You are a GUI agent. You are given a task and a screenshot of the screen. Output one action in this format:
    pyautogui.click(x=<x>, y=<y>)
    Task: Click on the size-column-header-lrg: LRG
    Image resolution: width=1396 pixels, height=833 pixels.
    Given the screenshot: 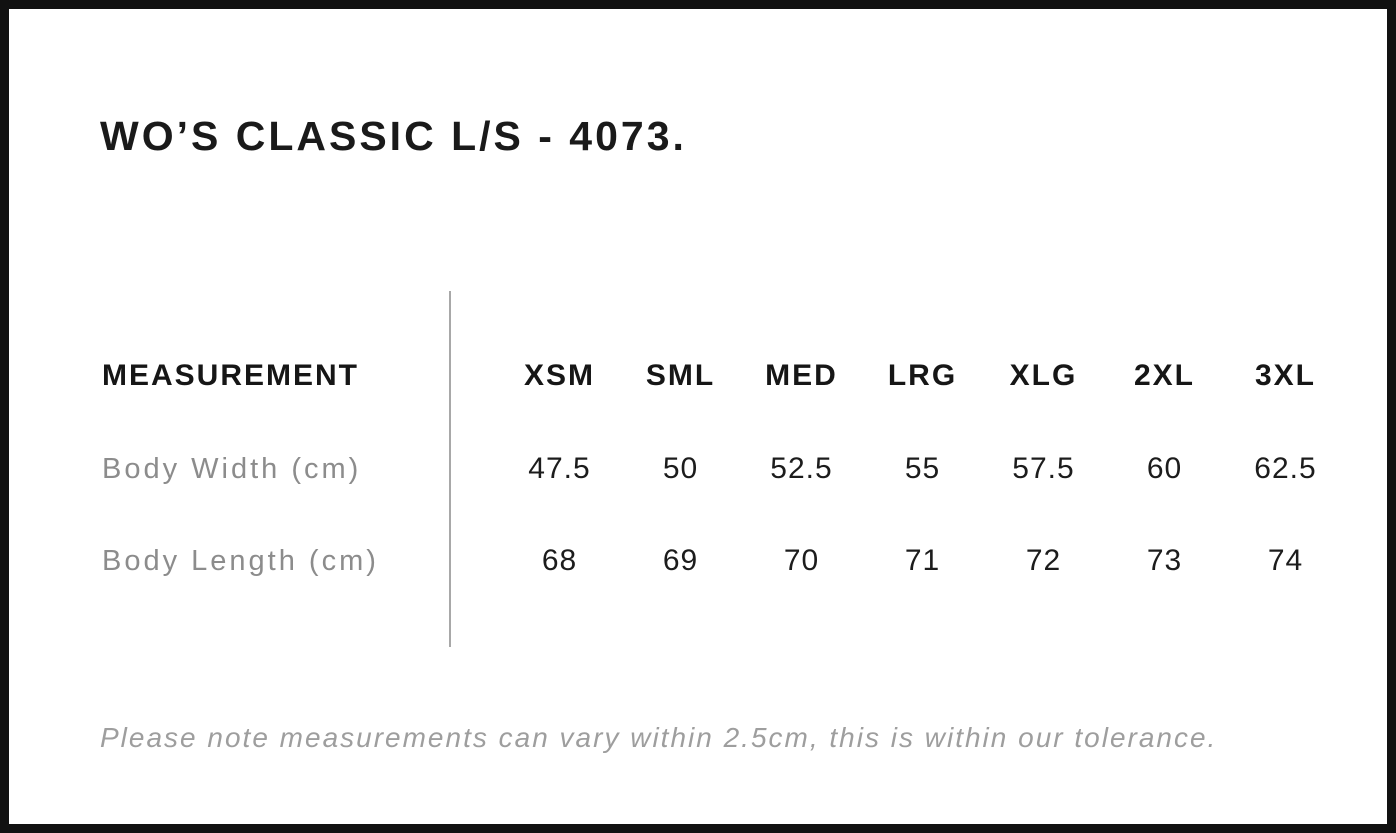 What is the action you would take?
    pyautogui.click(x=922, y=375)
    